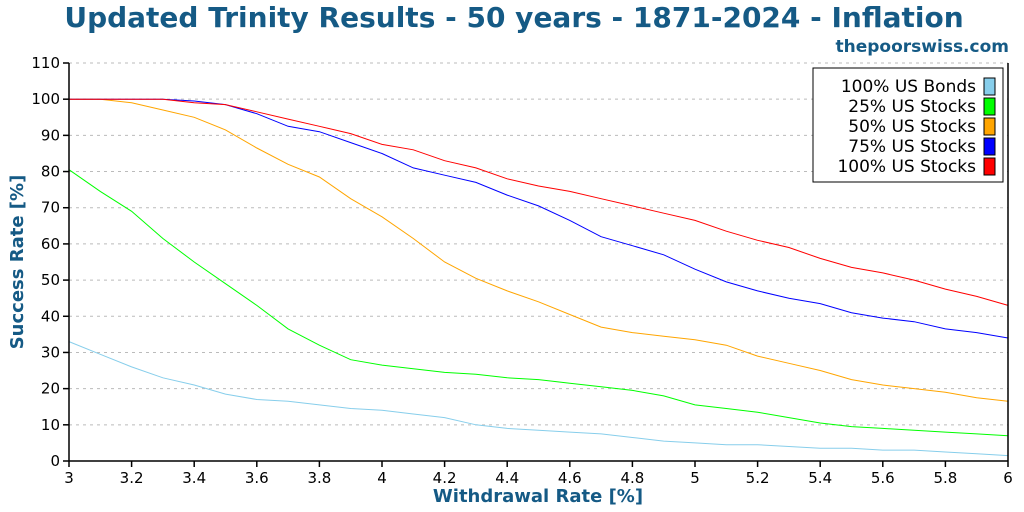  I want to click on legend-label: 100% US Bonds, so click(908, 87).